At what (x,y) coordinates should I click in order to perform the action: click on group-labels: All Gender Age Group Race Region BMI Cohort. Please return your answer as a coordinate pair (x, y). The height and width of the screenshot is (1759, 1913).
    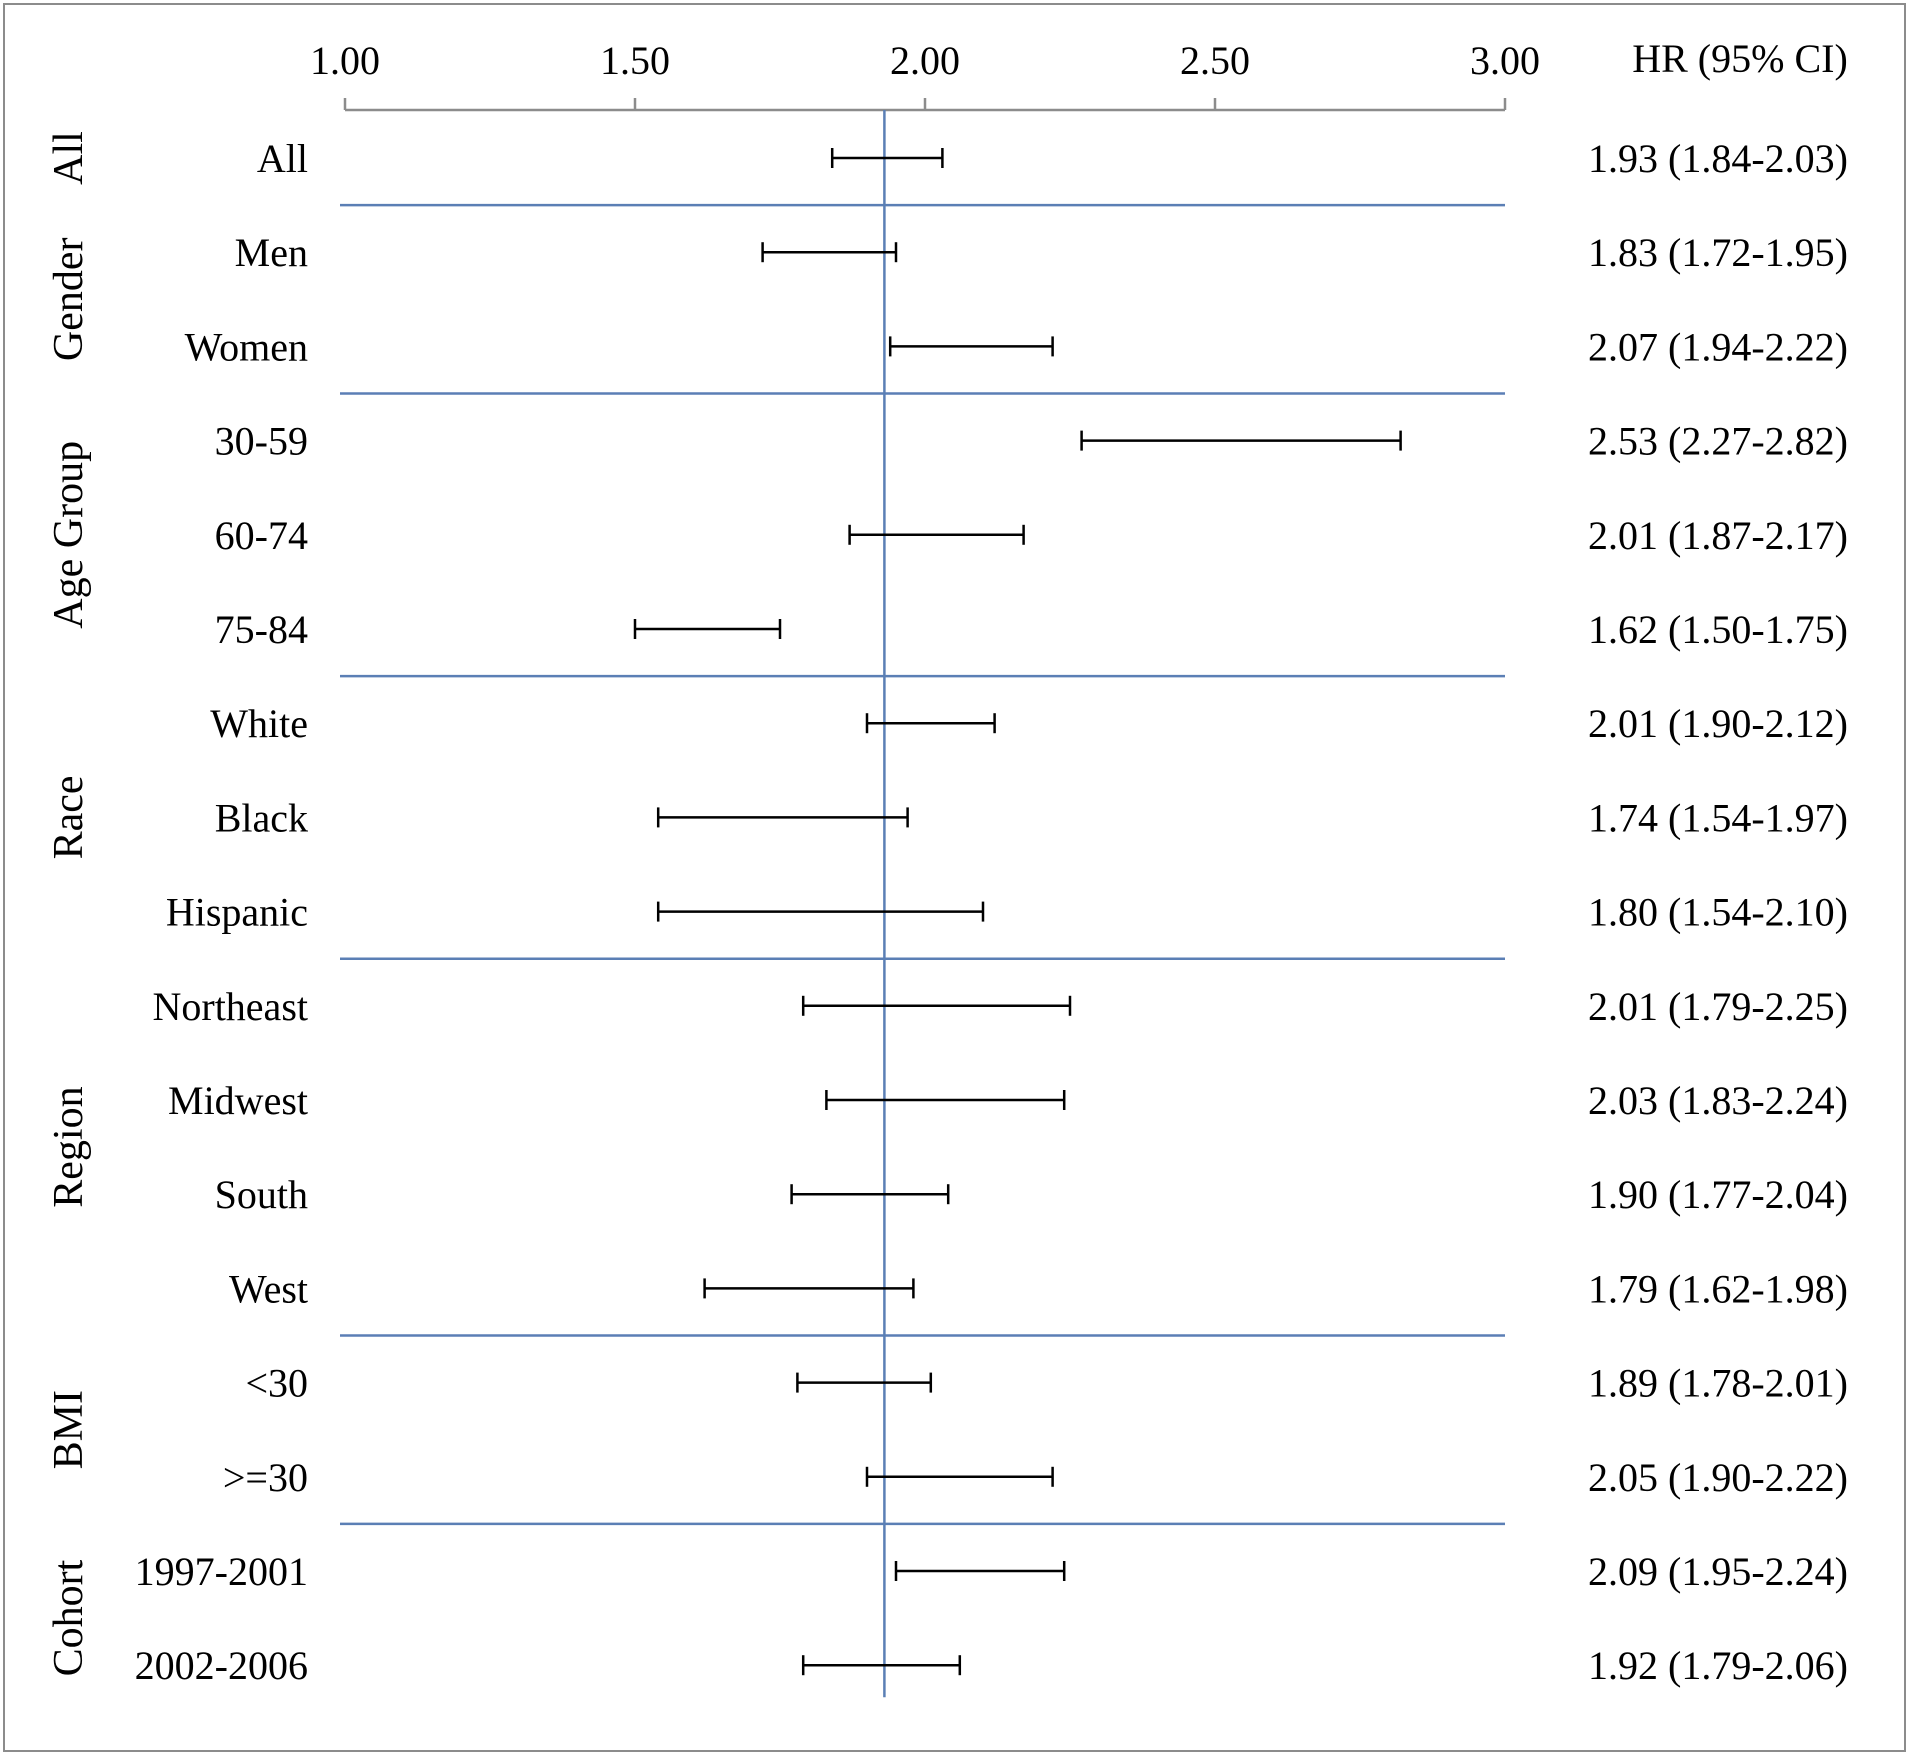
    Looking at the image, I should click on (69, 903).